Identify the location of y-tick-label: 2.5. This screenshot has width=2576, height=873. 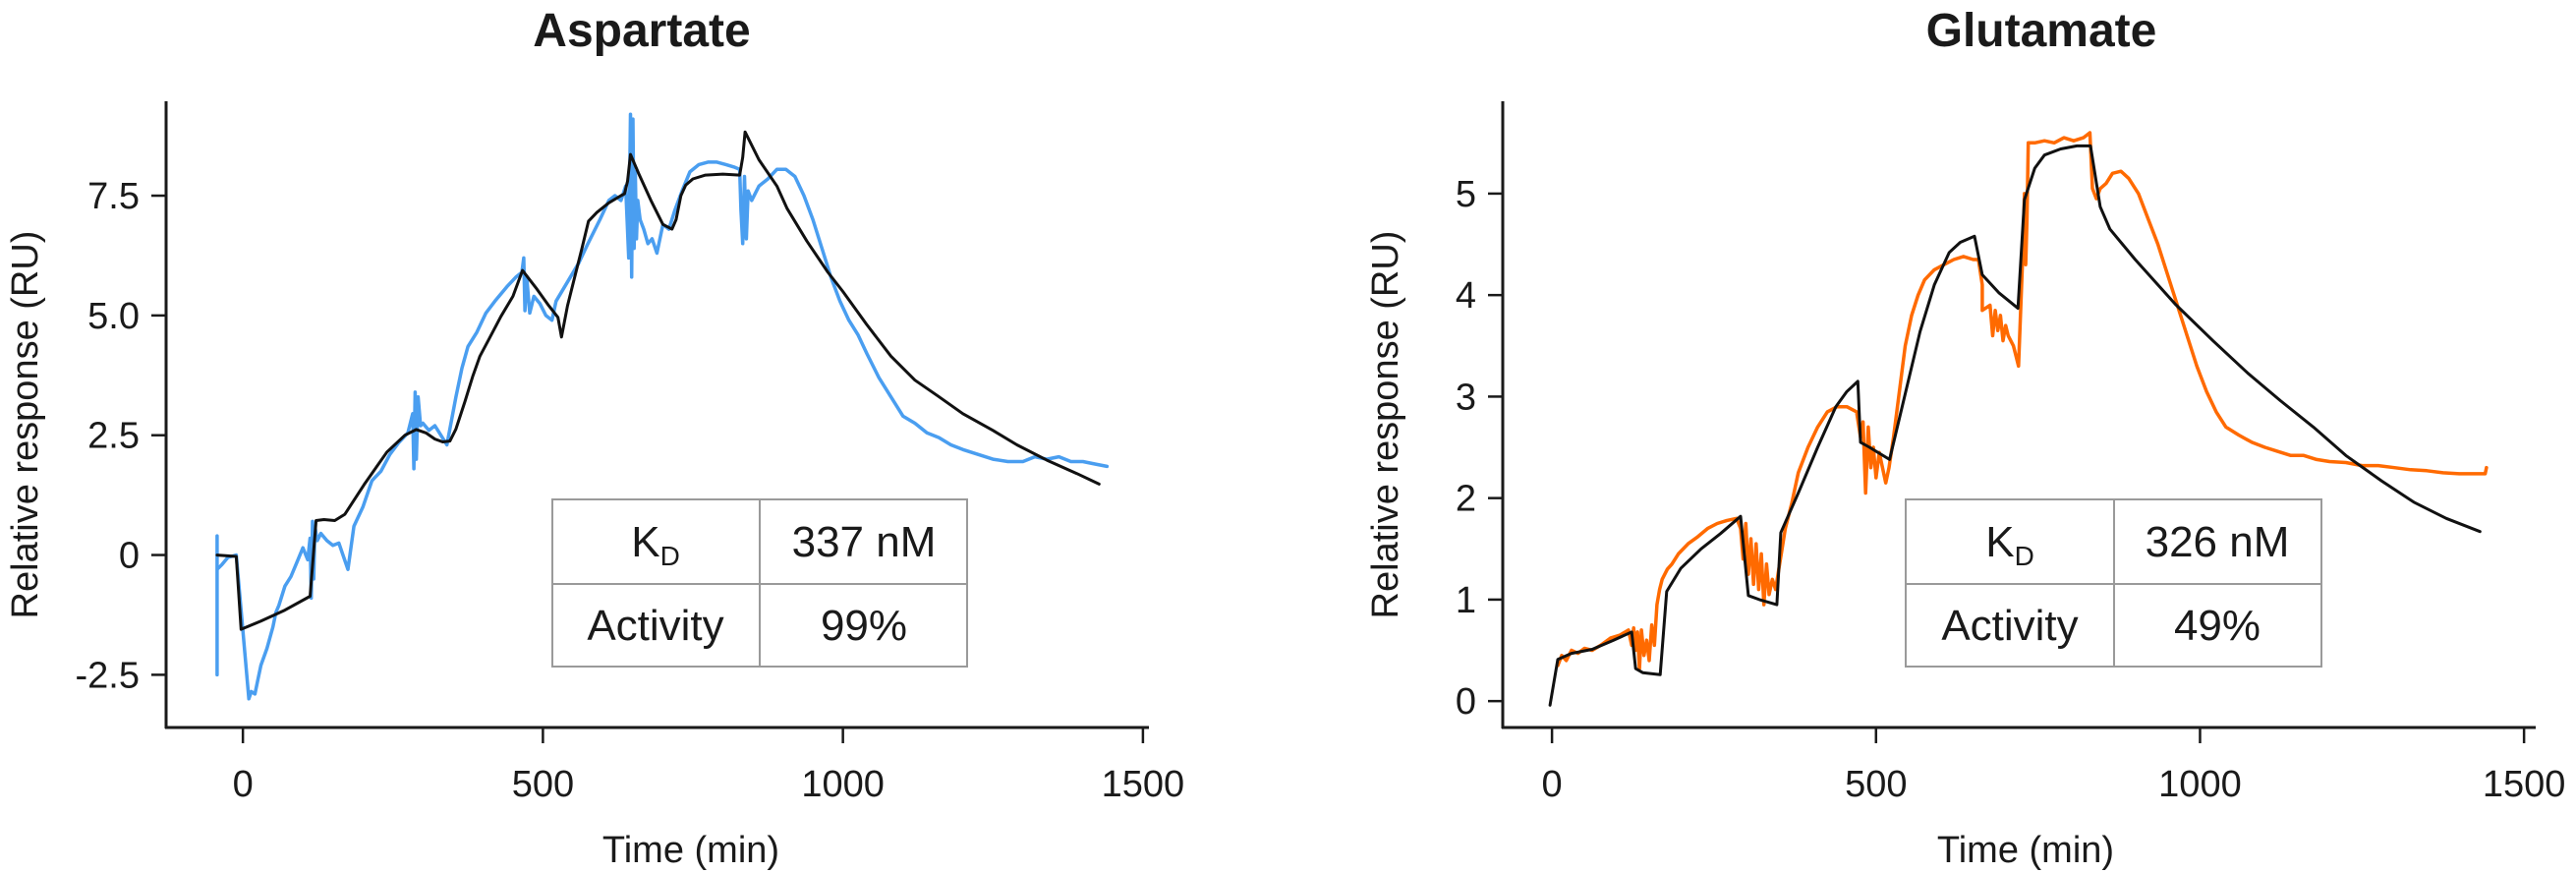
(114, 436).